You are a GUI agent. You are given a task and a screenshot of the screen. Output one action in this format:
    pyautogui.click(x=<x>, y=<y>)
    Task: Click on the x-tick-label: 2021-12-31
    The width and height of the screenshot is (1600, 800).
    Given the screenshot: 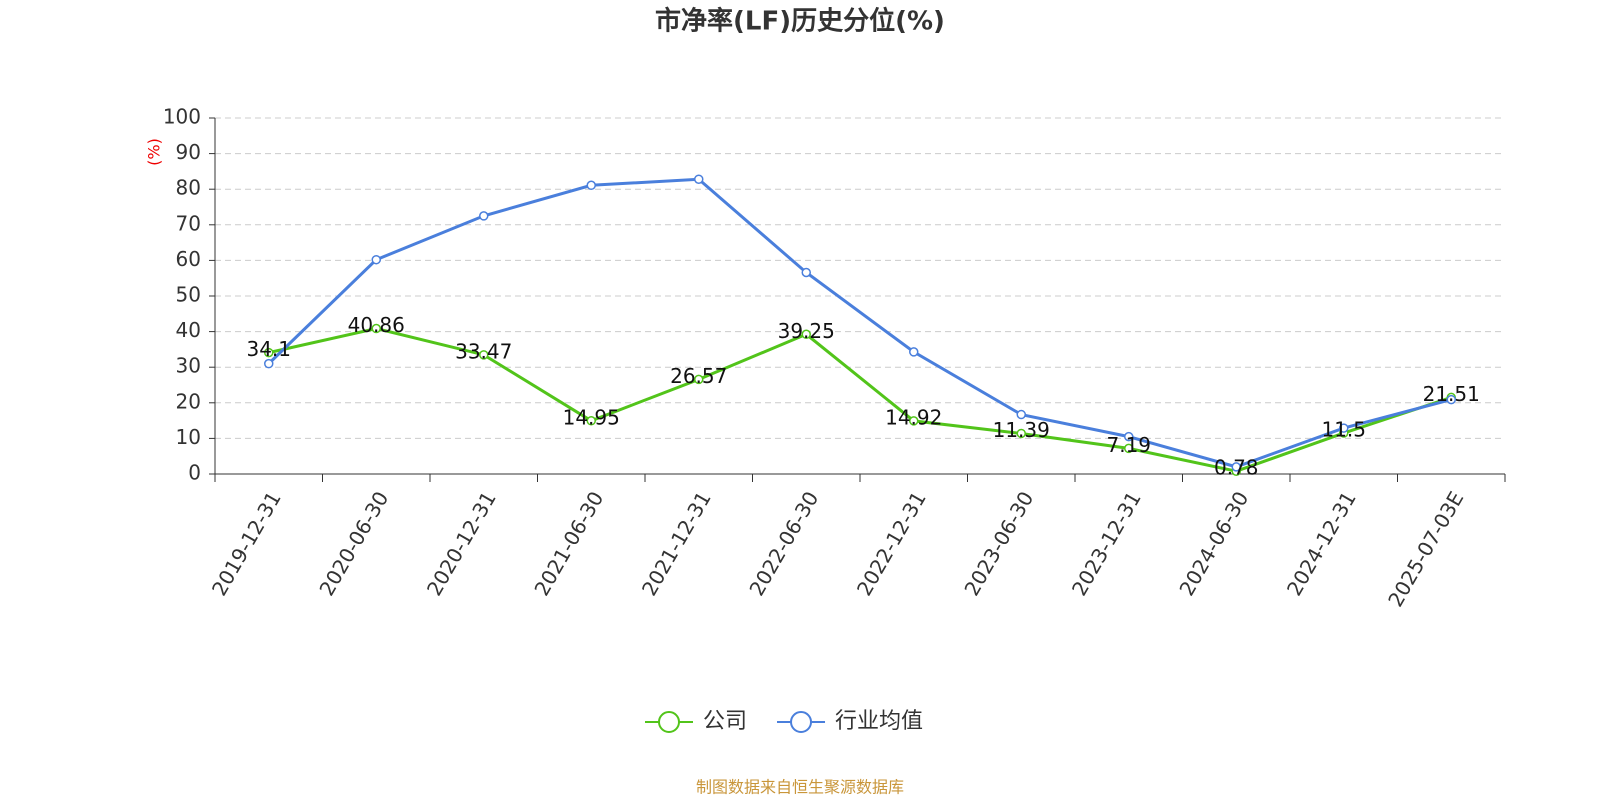 What is the action you would take?
    pyautogui.click(x=676, y=543)
    